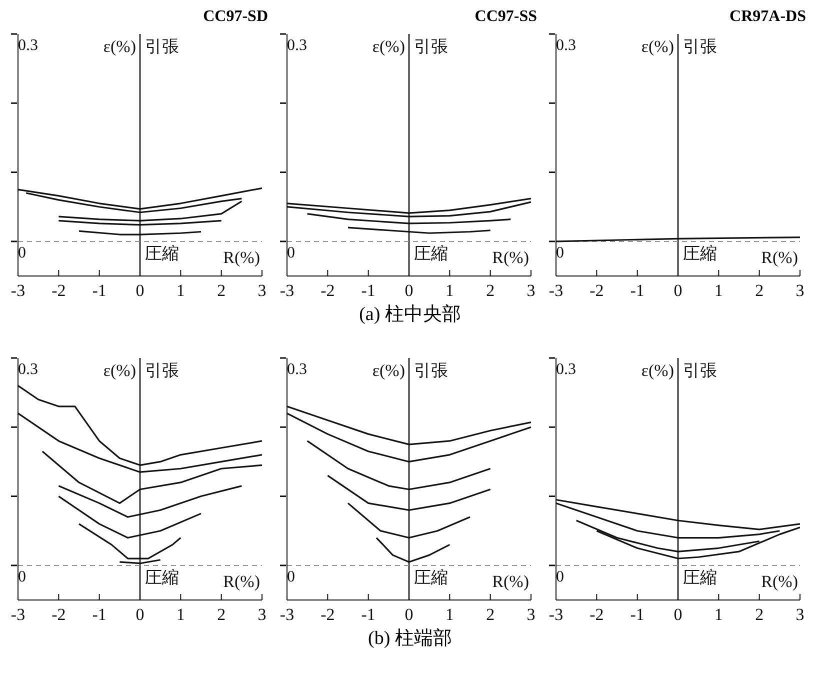 This screenshot has width=820, height=673. What do you see at coordinates (235, 17) in the screenshot?
I see `chart-title: CC97-SD` at bounding box center [235, 17].